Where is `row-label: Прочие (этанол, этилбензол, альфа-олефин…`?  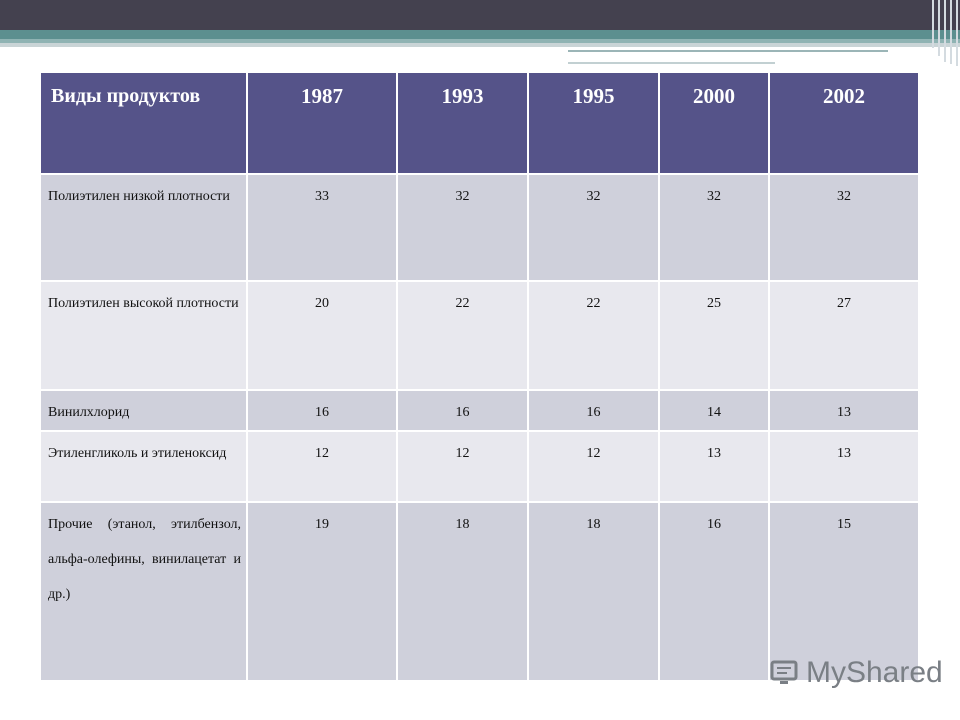
row-label: Прочие (этанол, этилбензол, альфа-олефин… is located at coordinates (144, 590).